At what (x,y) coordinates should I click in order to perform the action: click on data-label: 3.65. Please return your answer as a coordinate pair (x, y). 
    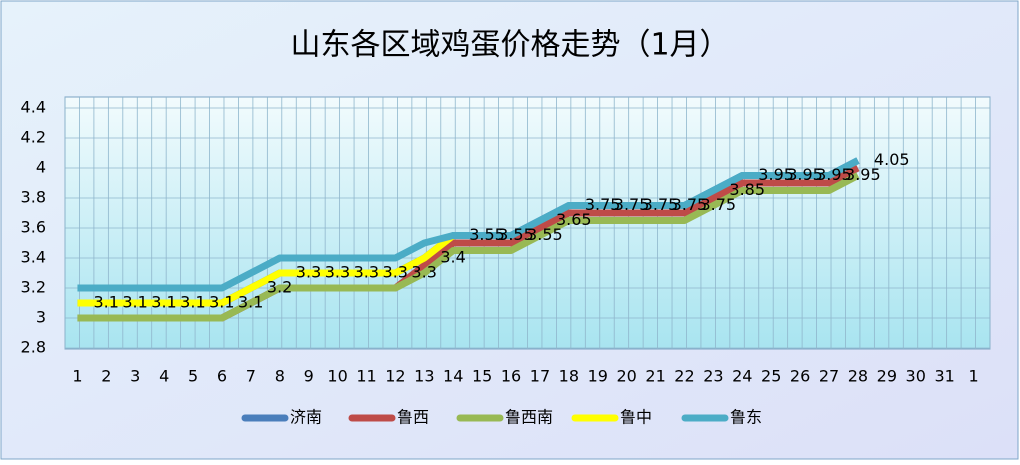
    Looking at the image, I should click on (574, 219).